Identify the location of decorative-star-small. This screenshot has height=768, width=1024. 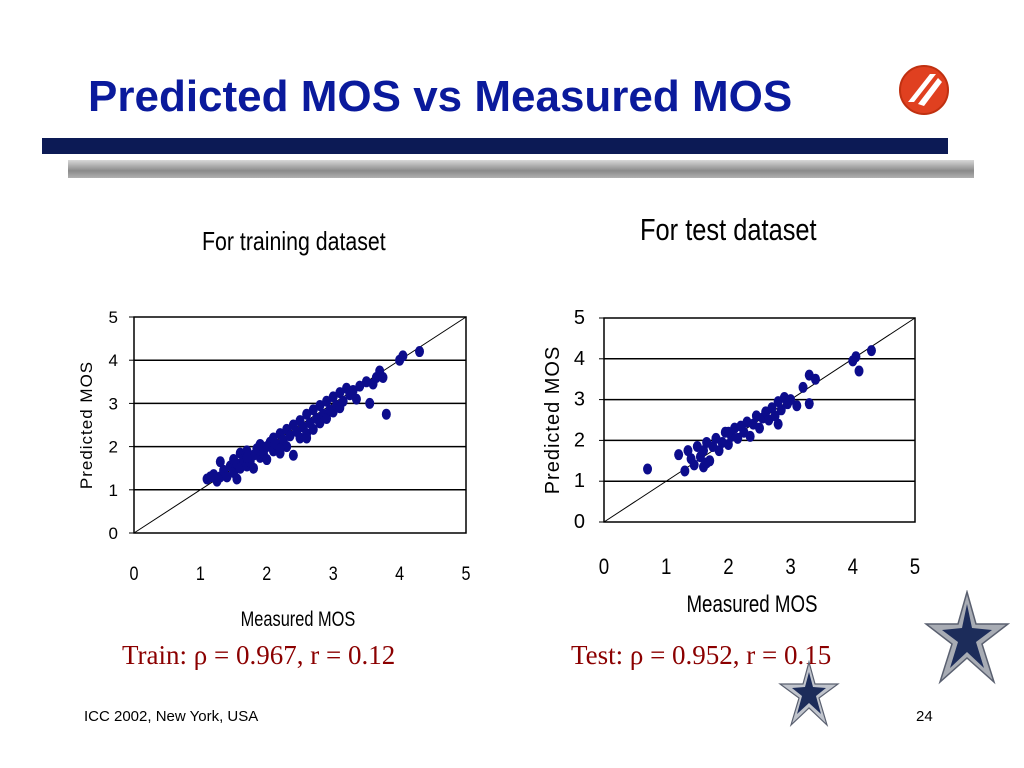
(809, 693).